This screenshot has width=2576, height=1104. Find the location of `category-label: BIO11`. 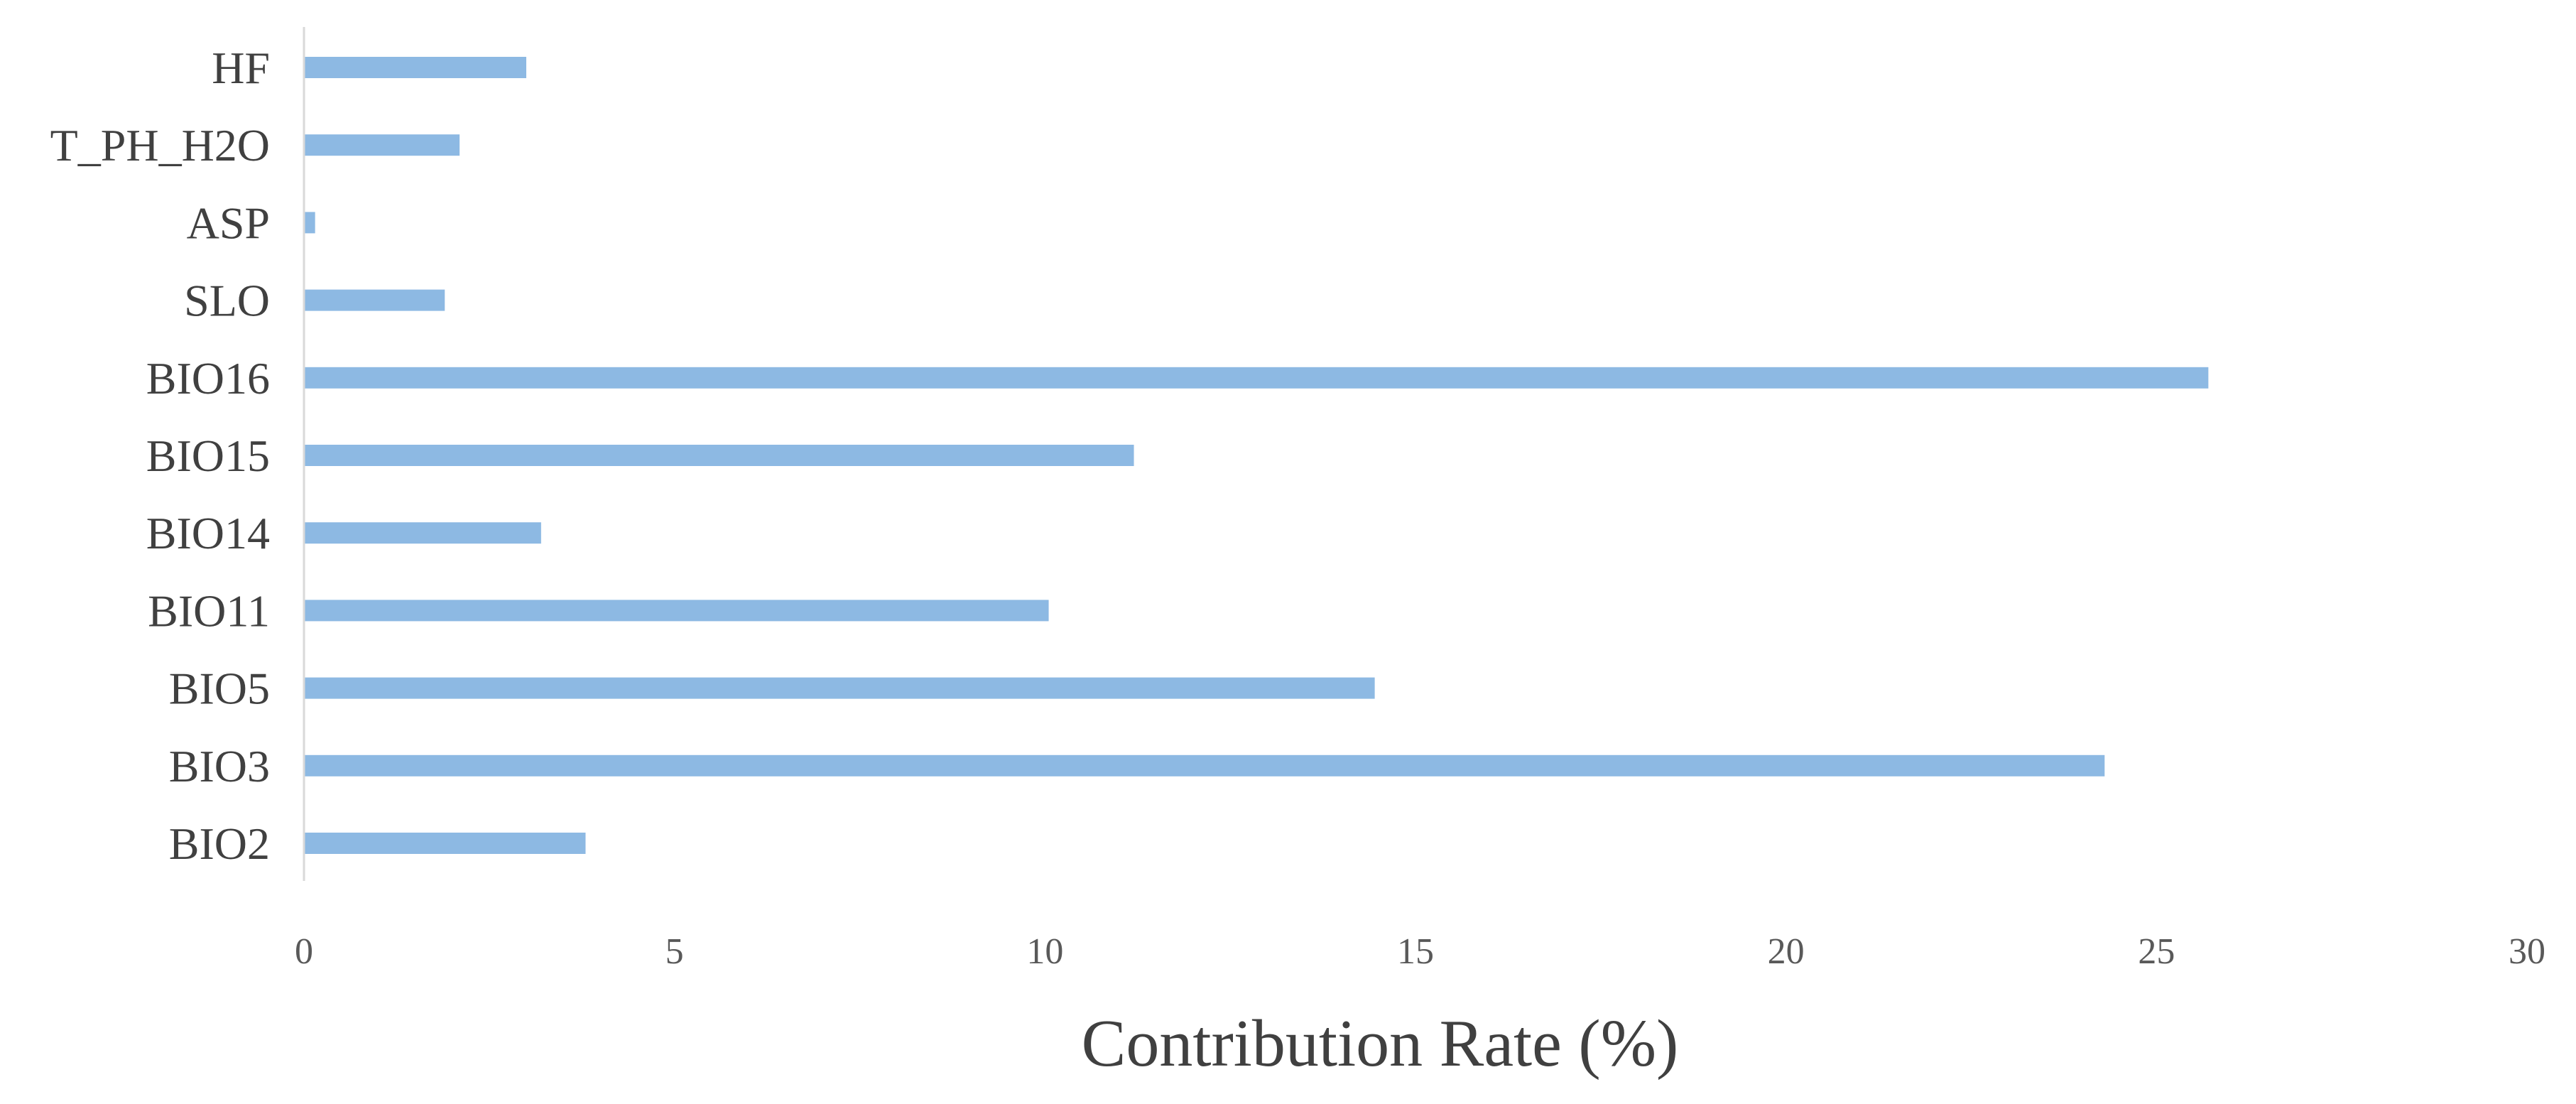

category-label: BIO11 is located at coordinates (209, 610).